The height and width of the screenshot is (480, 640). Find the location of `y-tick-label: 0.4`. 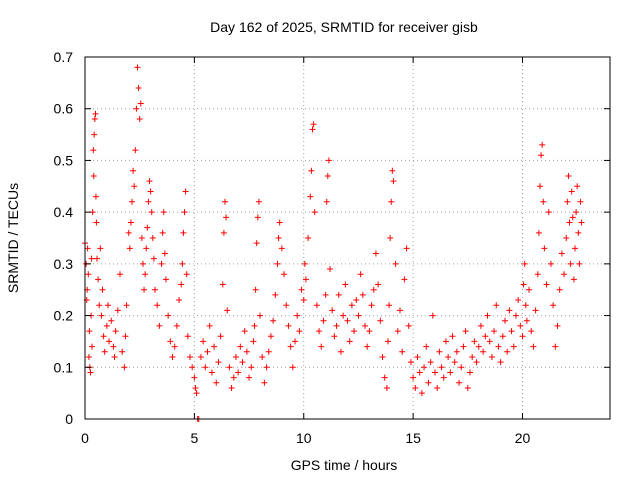

y-tick-label: 0.4 is located at coordinates (64, 212).